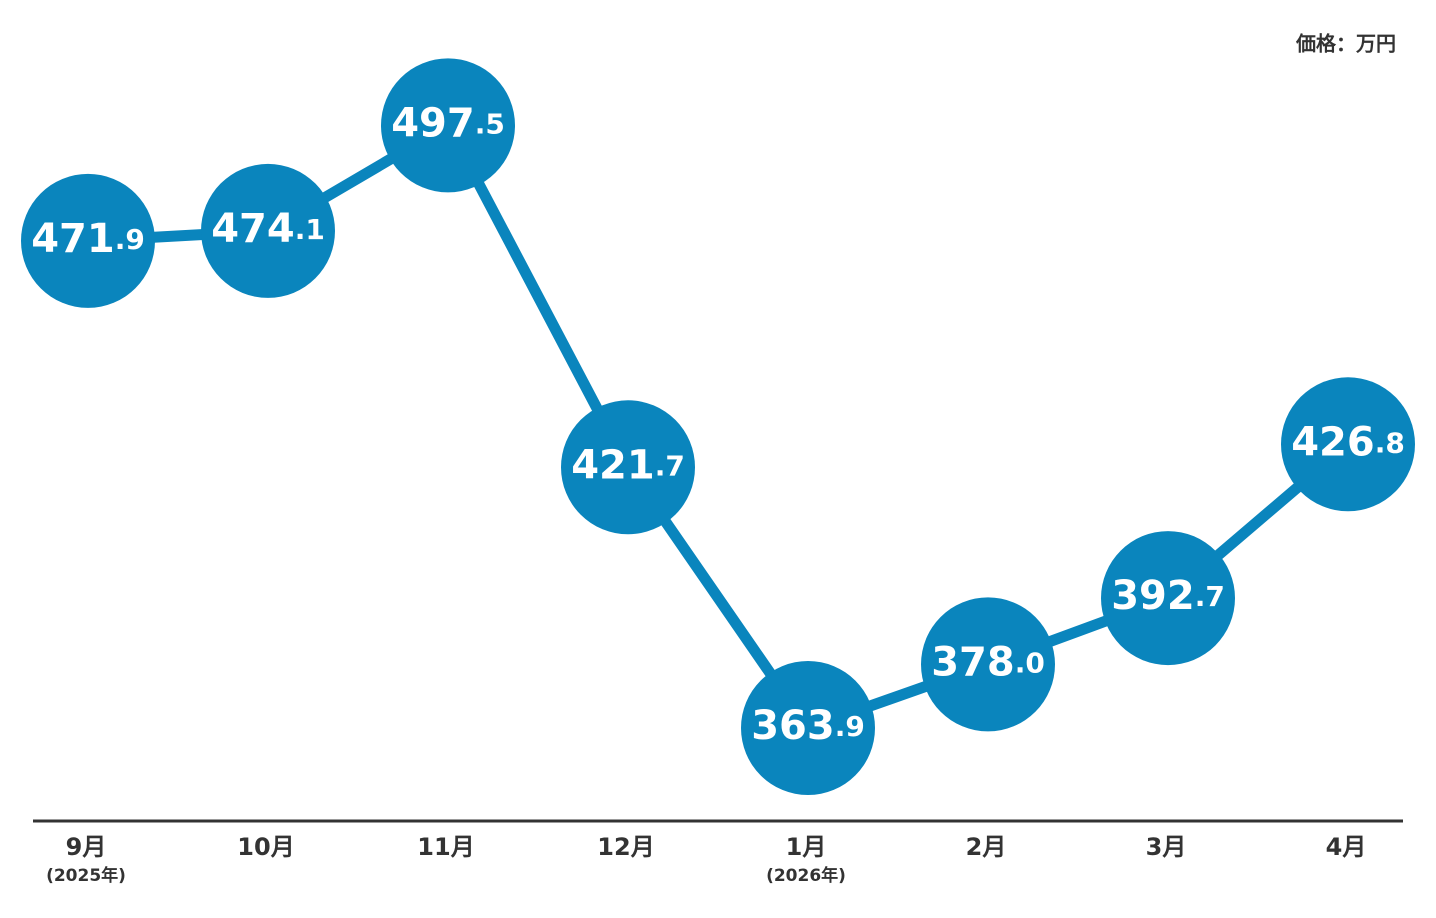 Image resolution: width=1436 pixels, height=918 pixels. I want to click on x-tick-label: 11月, so click(445, 847).